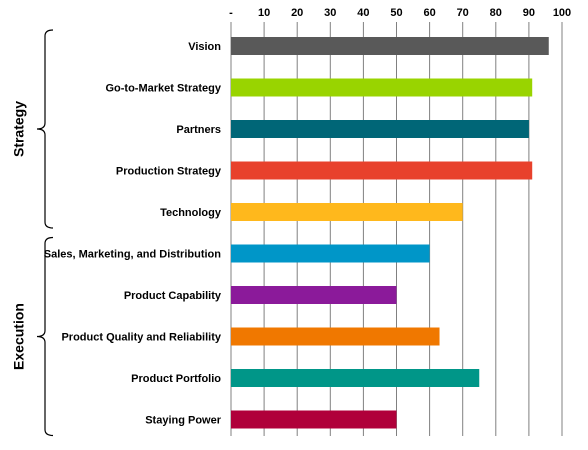  What do you see at coordinates (133, 255) in the screenshot?
I see `category-label: Sales, Marketing, and Distribution` at bounding box center [133, 255].